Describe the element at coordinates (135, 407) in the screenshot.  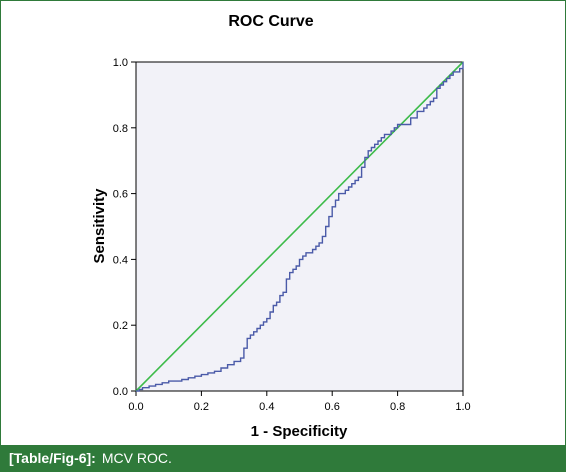
I see `x-tick-label: 0.0` at that location.